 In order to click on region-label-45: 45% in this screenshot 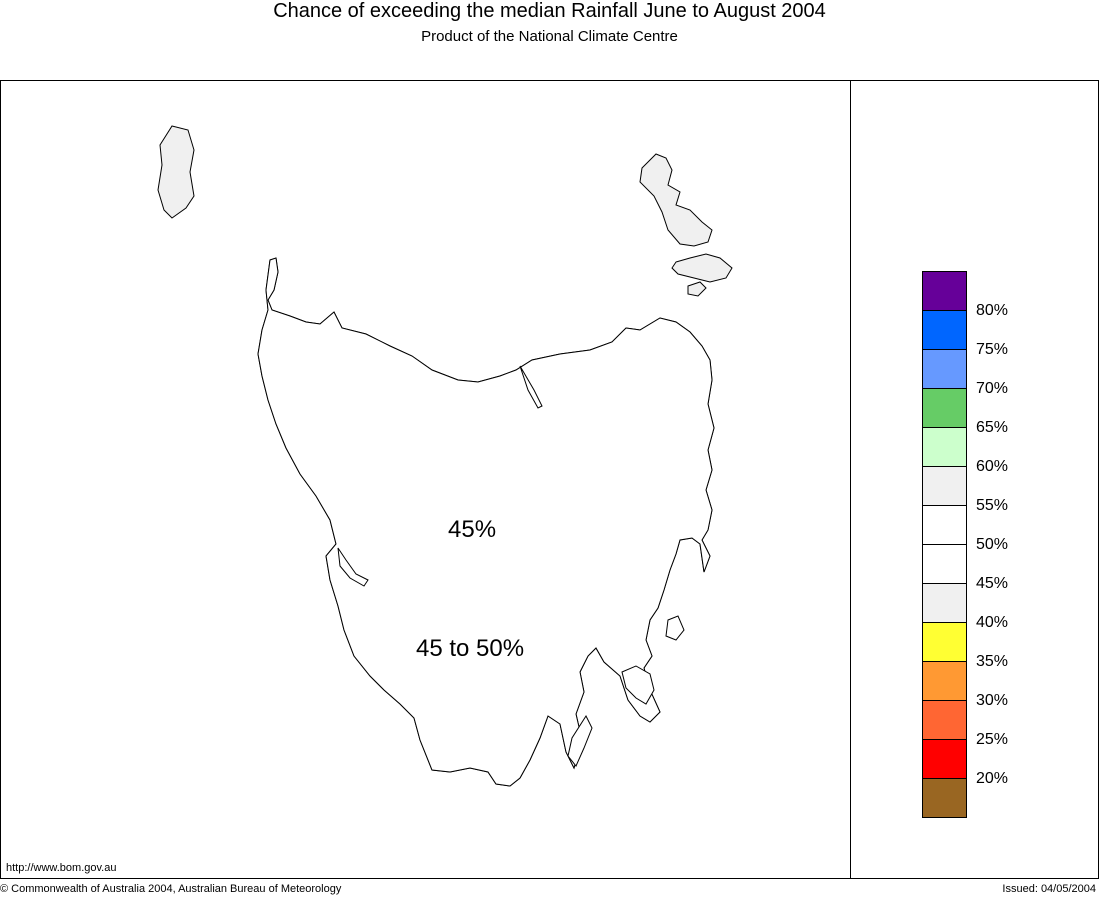, I will do `click(472, 530)`.